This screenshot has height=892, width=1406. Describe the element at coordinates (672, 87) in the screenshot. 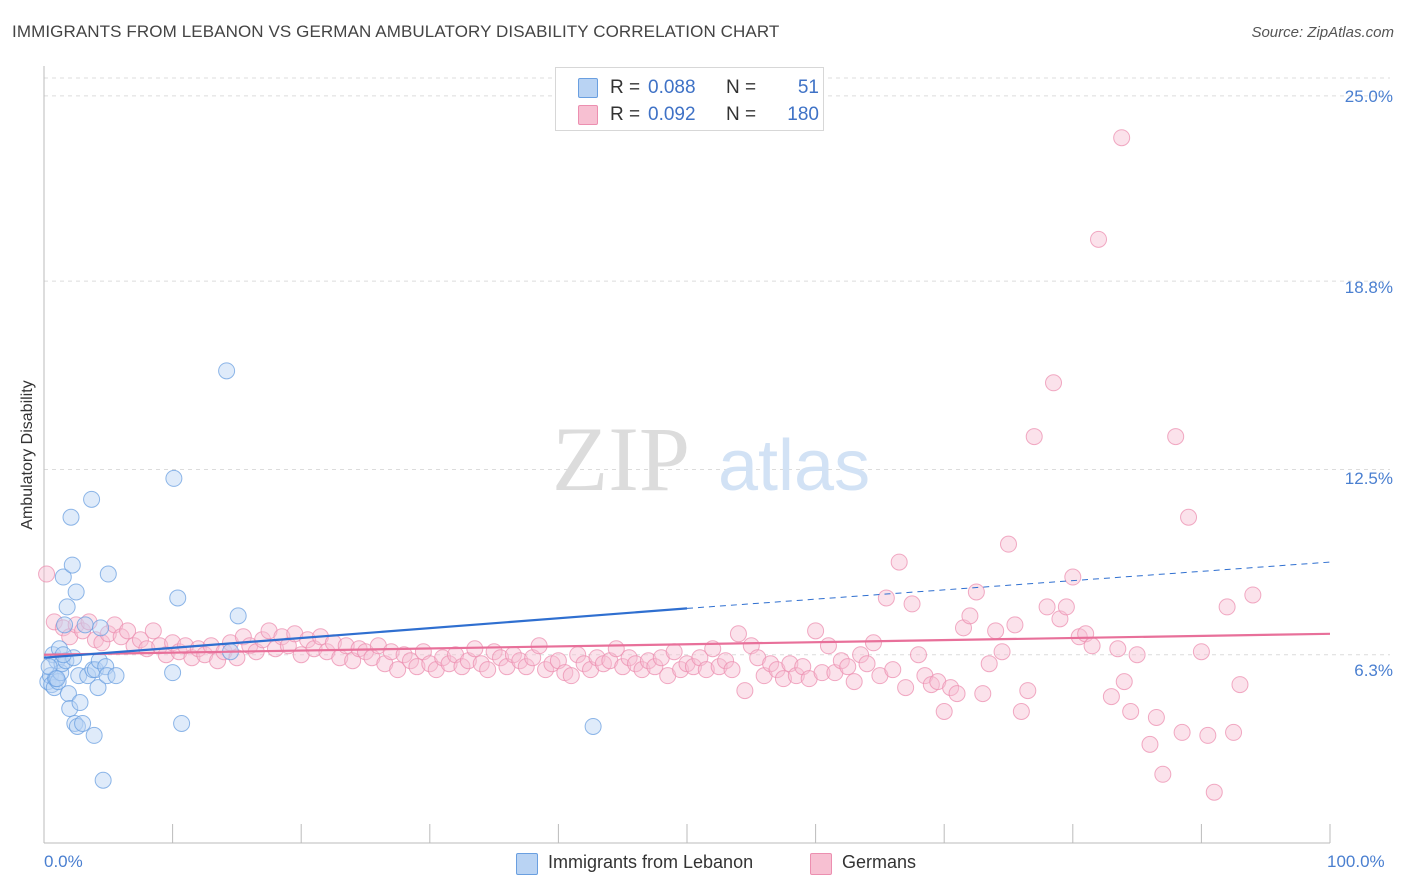

I see `r-value: 0.088` at that location.